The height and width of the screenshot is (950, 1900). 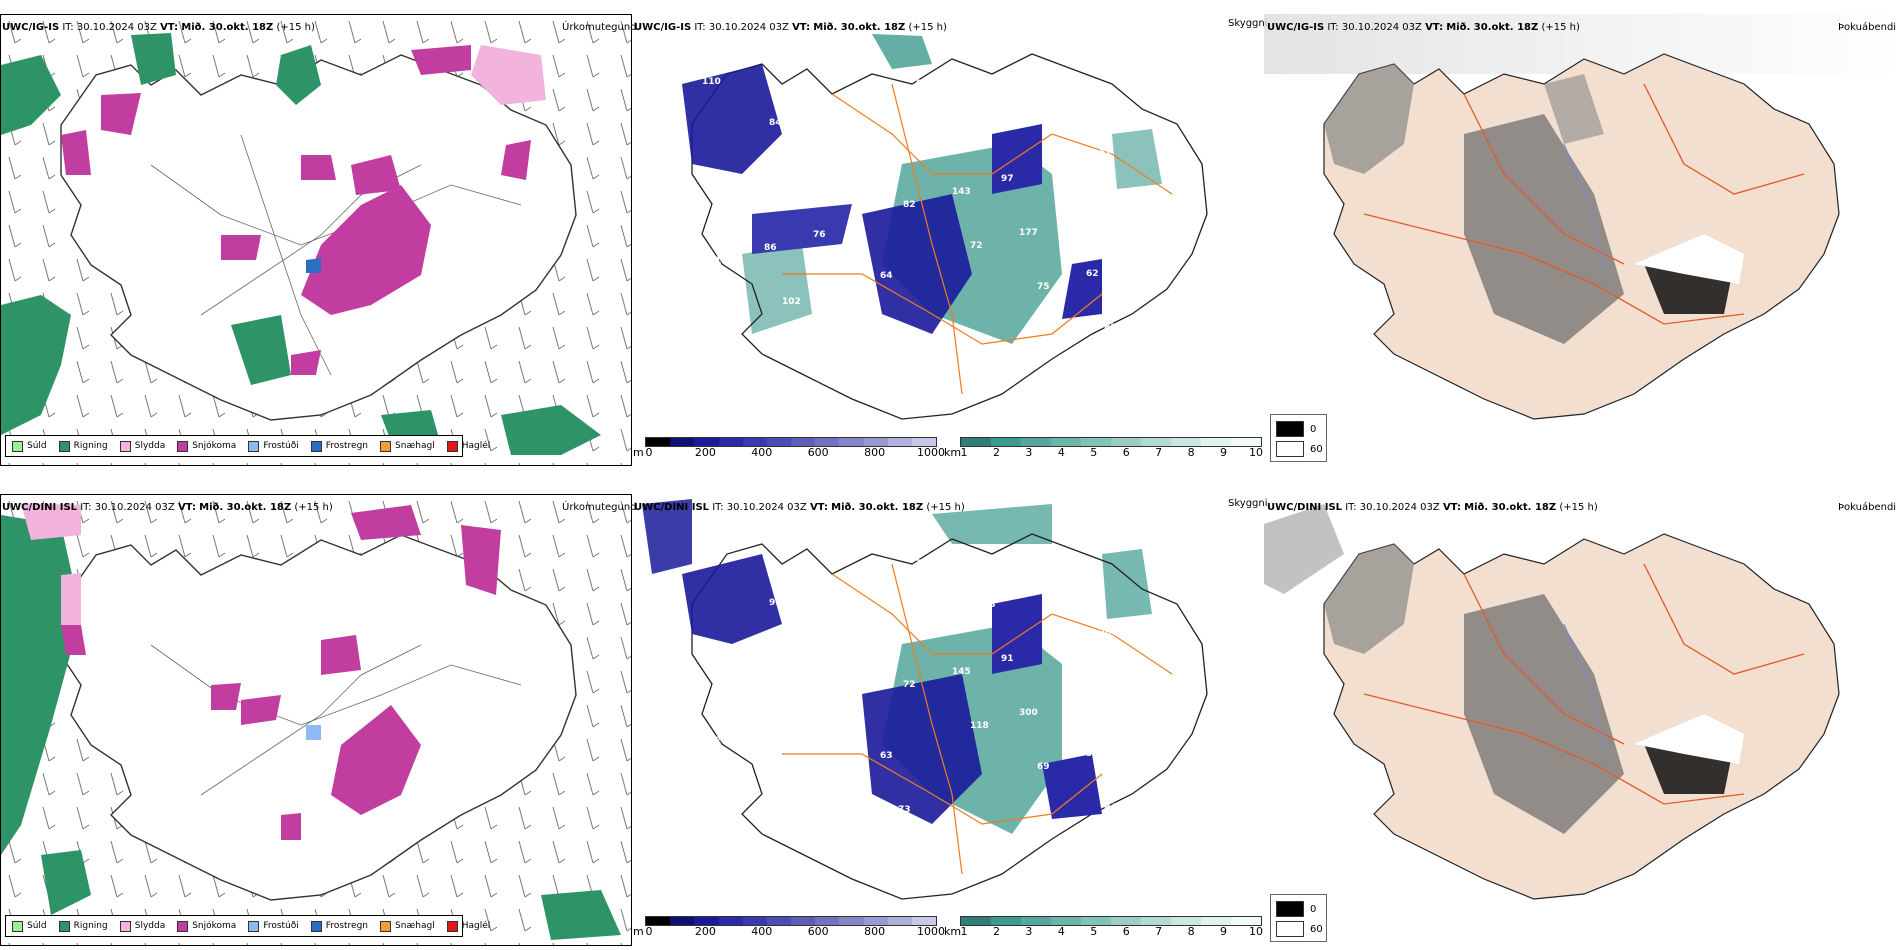 I want to click on cloud-base-label: 68, so click(x=1056, y=166).